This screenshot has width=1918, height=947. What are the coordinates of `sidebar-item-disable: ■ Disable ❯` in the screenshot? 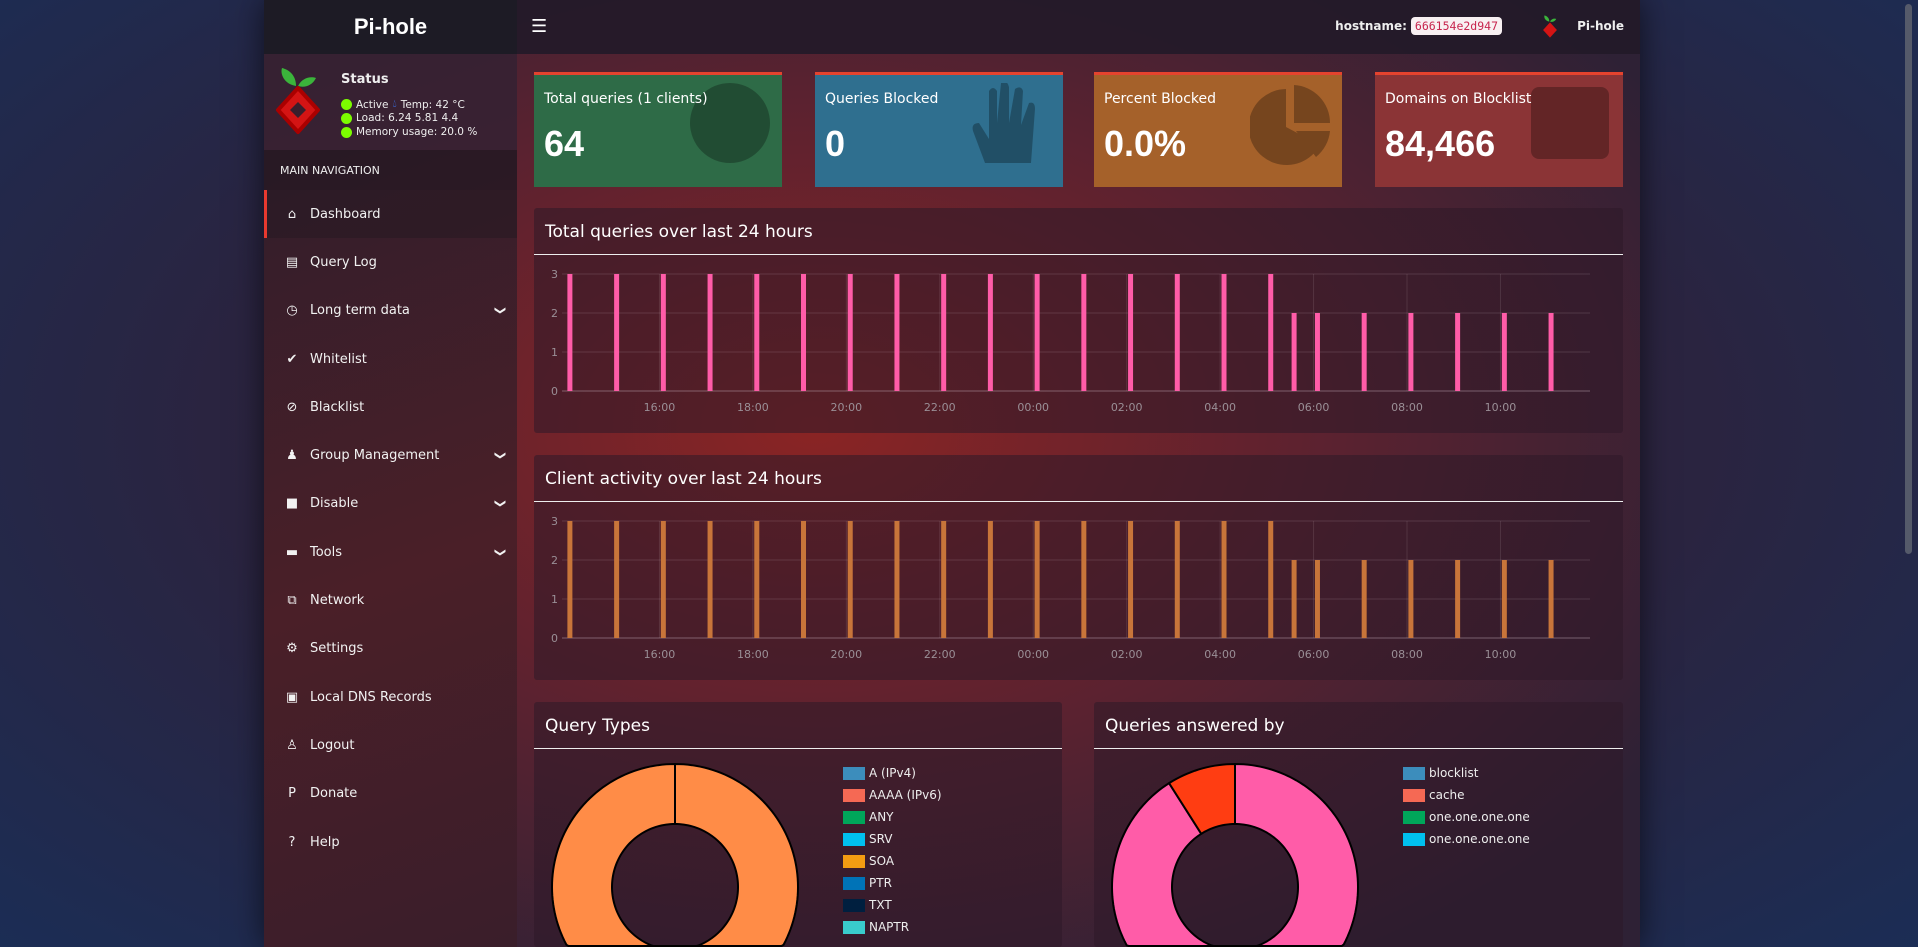 It's located at (390, 504).